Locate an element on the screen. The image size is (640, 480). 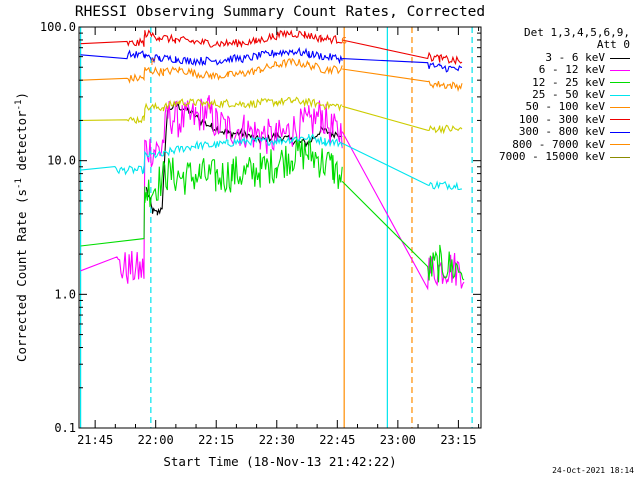
legend-label: 3 - 6 keV is located at coordinates (575, 57).